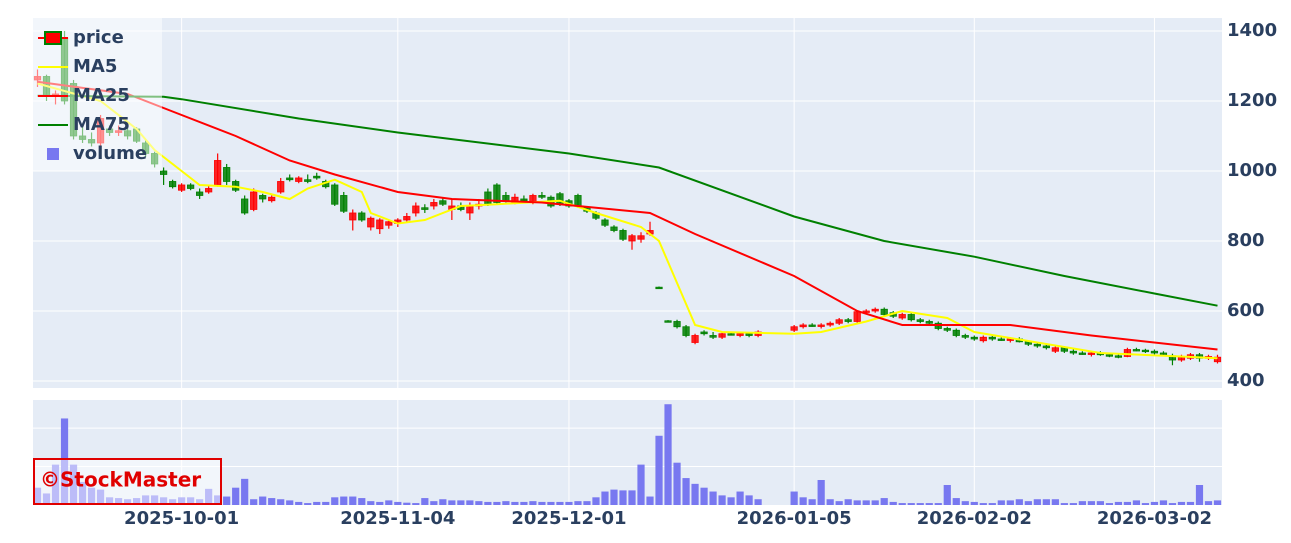  Describe the element at coordinates (53, 38) in the screenshot. I see `legend-icon` at that location.